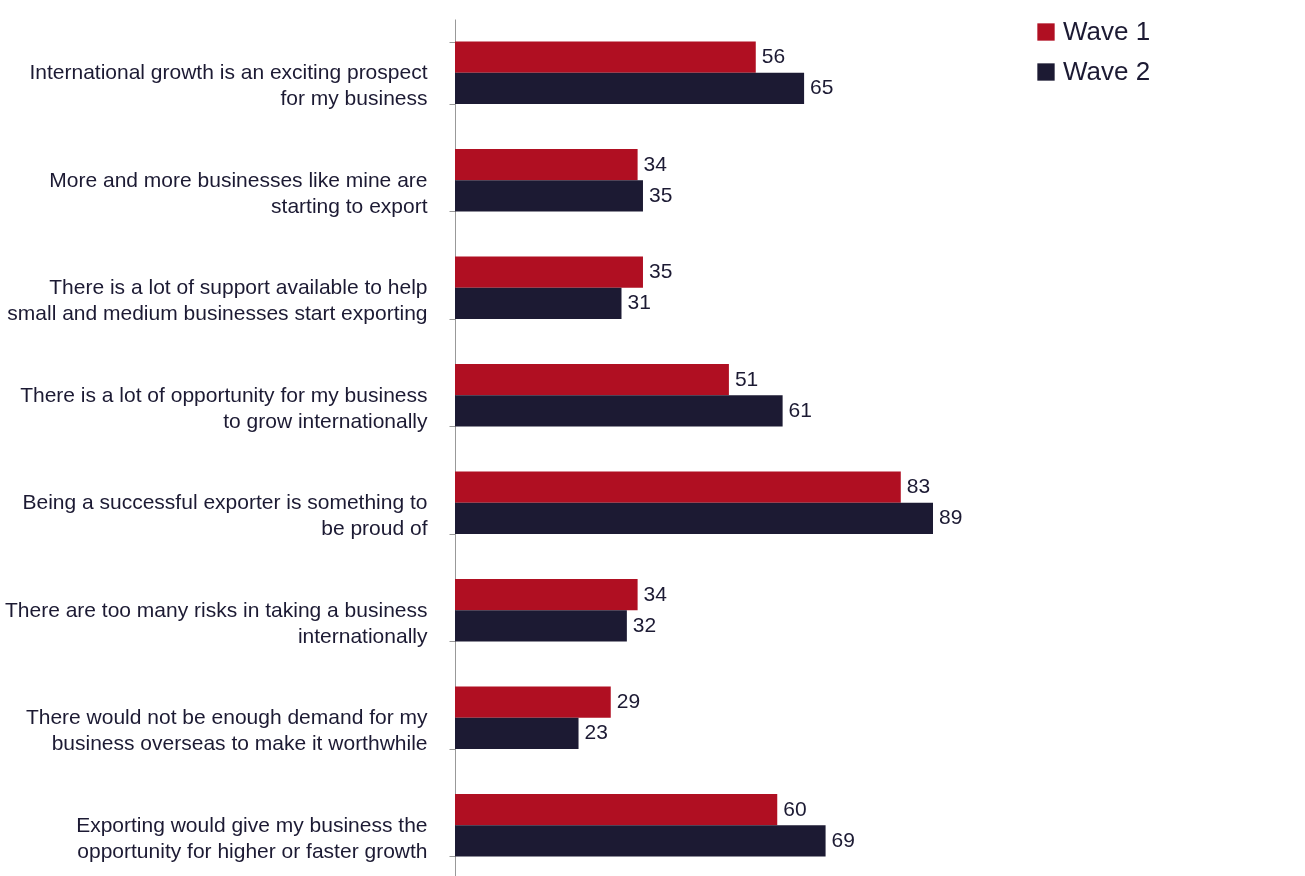 The width and height of the screenshot is (1305, 876). I want to click on y-tick-label: Exporting would give my business the opportunity for higher or faster growth, so click(252, 837).